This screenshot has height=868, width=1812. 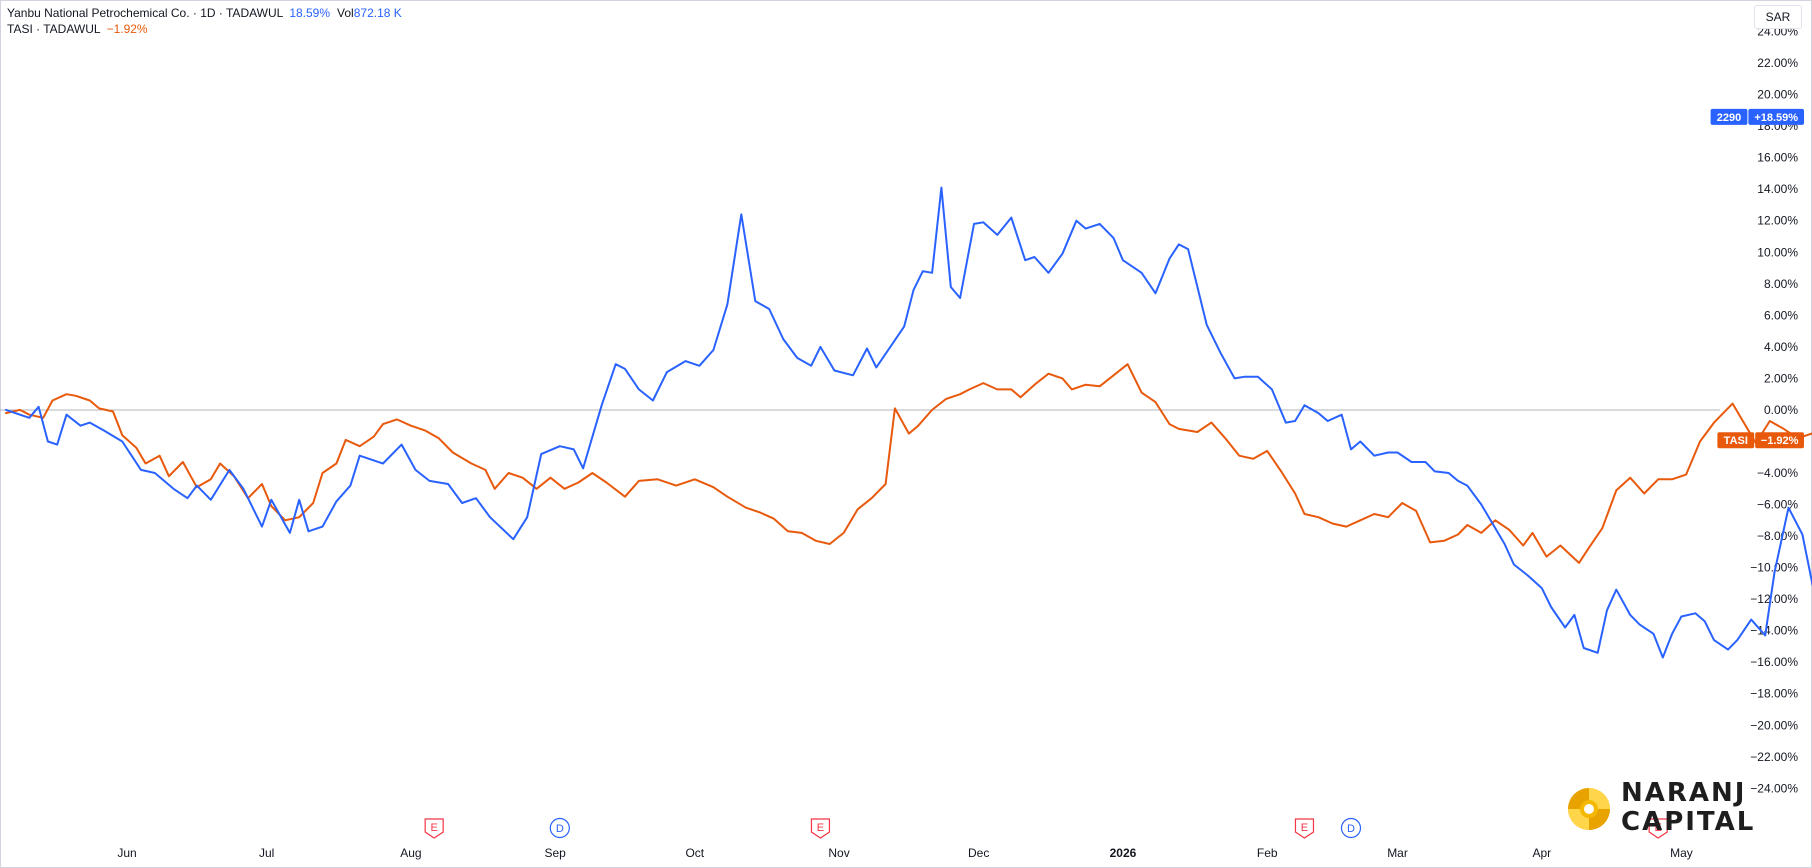 I want to click on last-value-tag-tasi: TASI −1.92%, so click(x=1760, y=440).